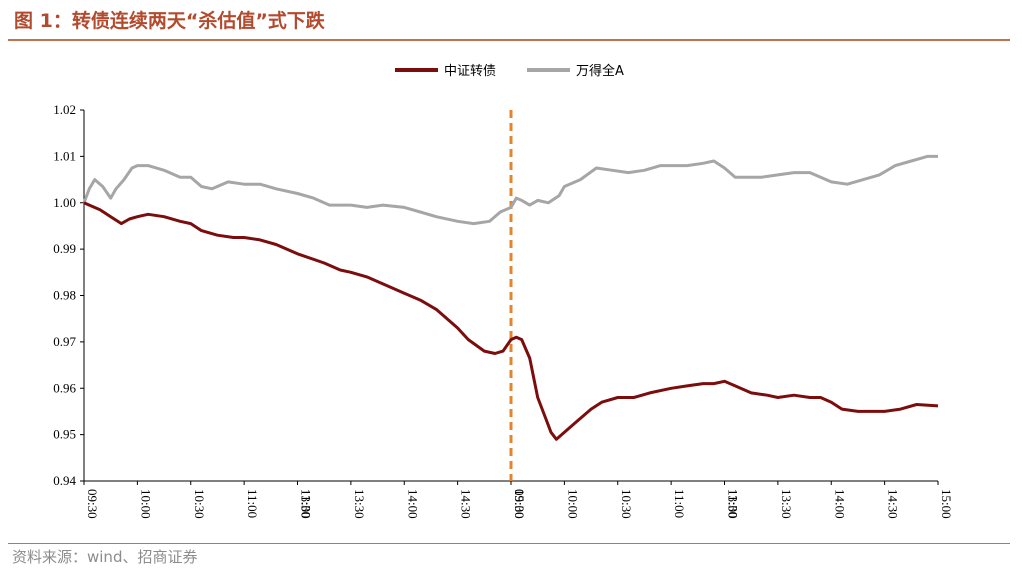 The height and width of the screenshot is (582, 1022). What do you see at coordinates (64, 202) in the screenshot?
I see `y-tick-label: 1.00` at bounding box center [64, 202].